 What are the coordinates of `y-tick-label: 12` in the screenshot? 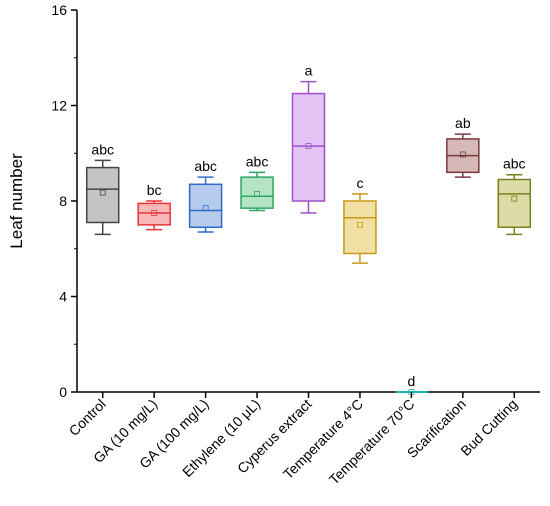 It's located at (59, 106).